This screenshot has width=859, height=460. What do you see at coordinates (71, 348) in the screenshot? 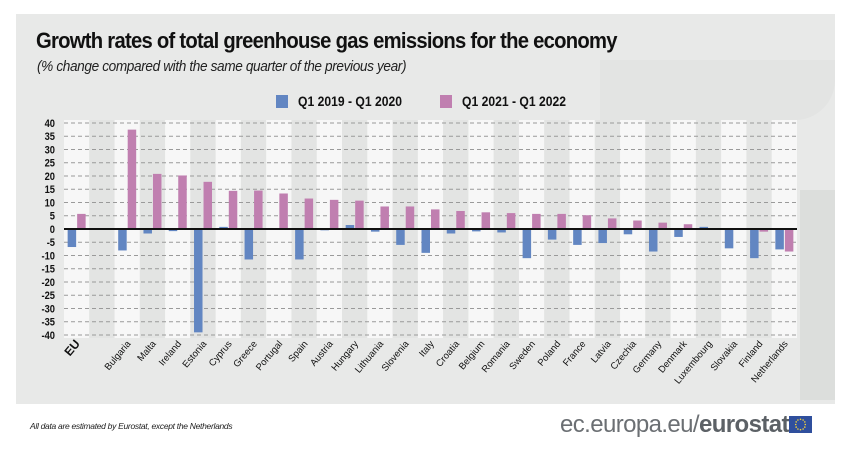
I see `x-tick-label: EU` at bounding box center [71, 348].